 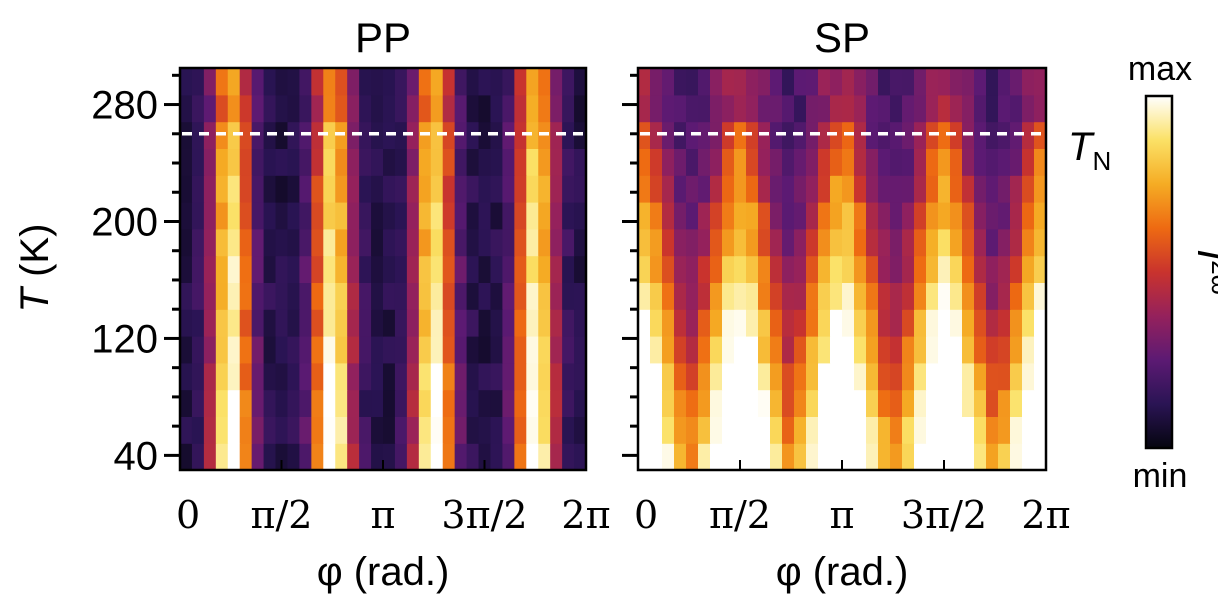 What do you see at coordinates (282, 515) in the screenshot?
I see `pp-x-tick-label: π/2` at bounding box center [282, 515].